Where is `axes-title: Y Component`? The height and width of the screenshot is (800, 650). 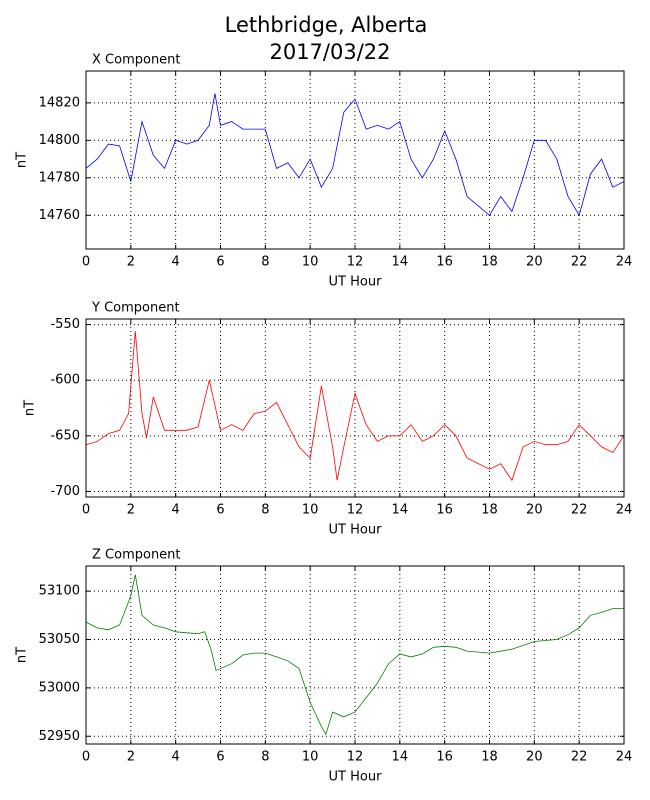 axes-title: Y Component is located at coordinates (135, 308).